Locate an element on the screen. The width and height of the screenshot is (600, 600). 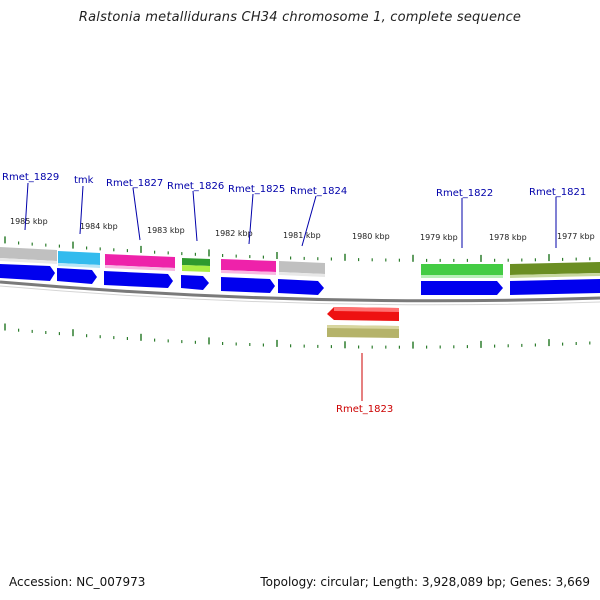
tick-row-upper is located at coordinates (297, 249).